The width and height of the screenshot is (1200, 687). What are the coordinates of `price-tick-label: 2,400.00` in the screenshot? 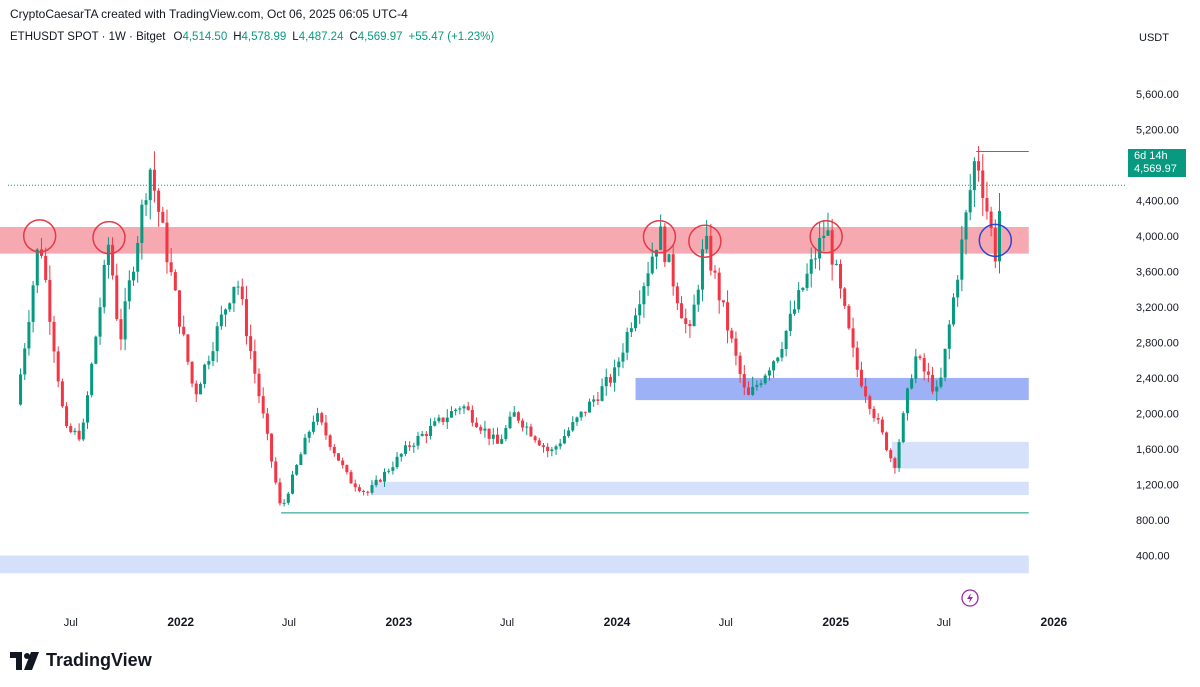 It's located at (1157, 379).